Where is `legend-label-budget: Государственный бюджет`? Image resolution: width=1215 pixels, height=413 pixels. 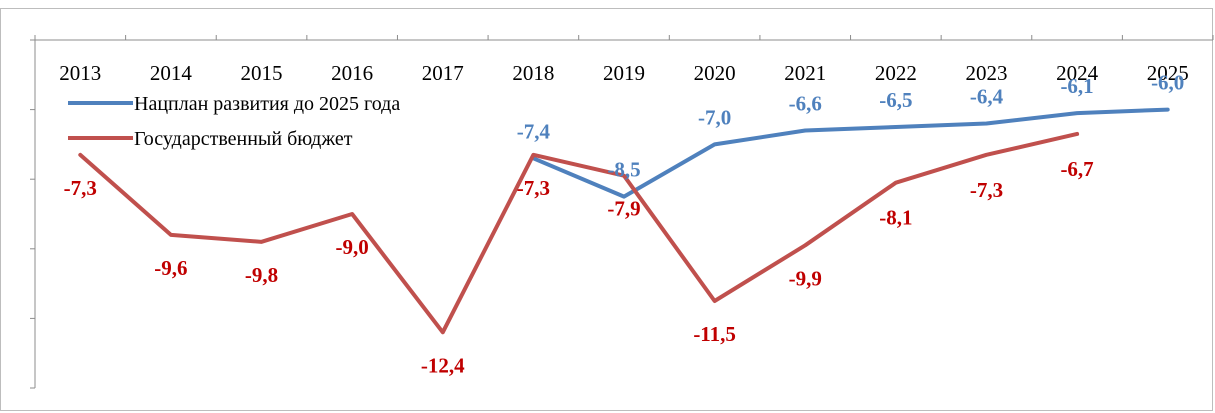
legend-label-budget: Государственный бюджет is located at coordinates (243, 139).